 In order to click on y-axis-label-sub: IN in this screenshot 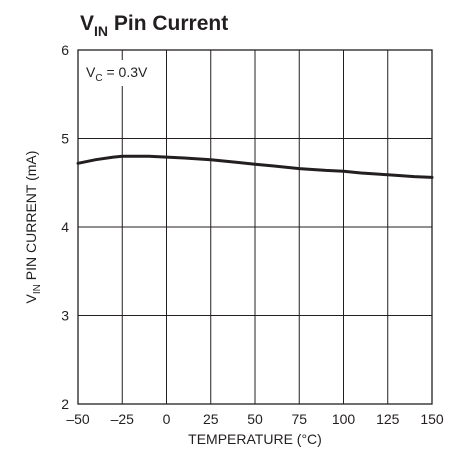, I will do `click(37, 289)`.